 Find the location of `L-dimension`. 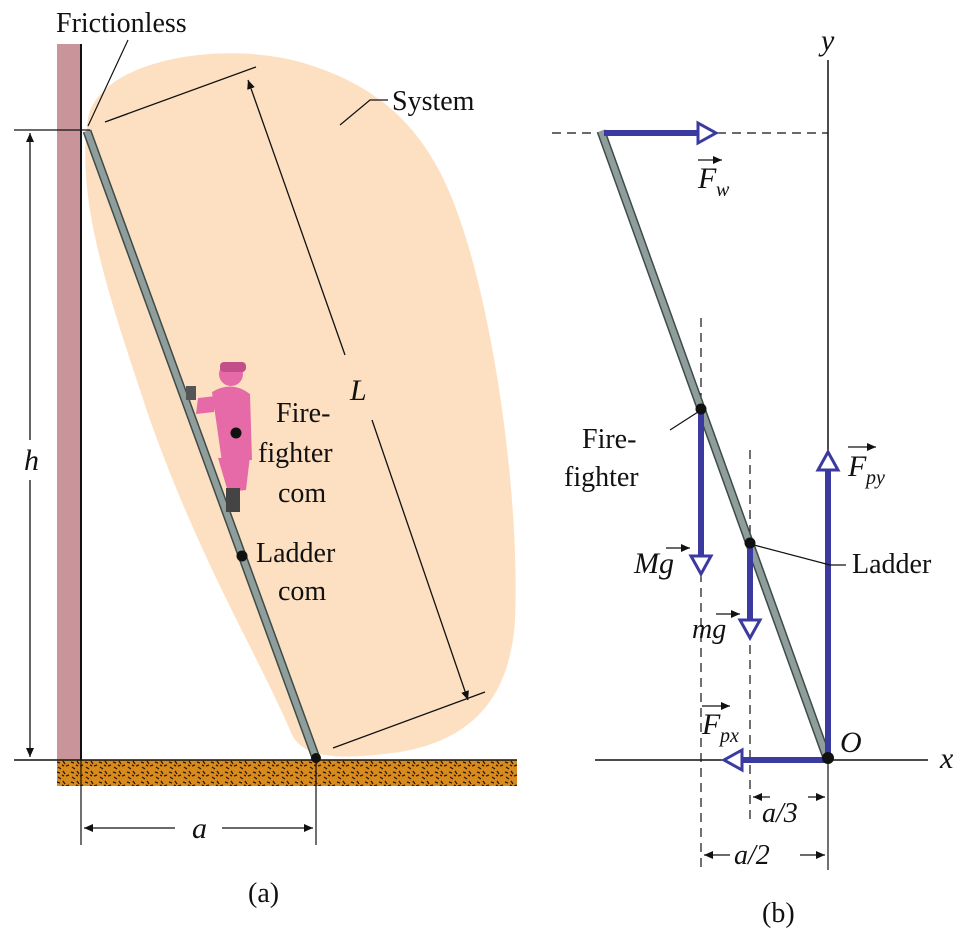

L-dimension is located at coordinates (296, 217).